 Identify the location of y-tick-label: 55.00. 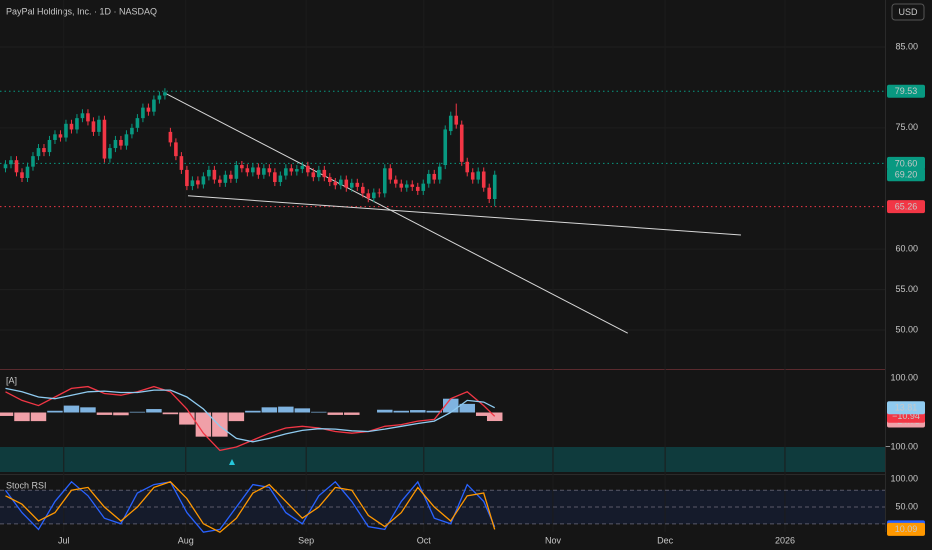
(906, 289).